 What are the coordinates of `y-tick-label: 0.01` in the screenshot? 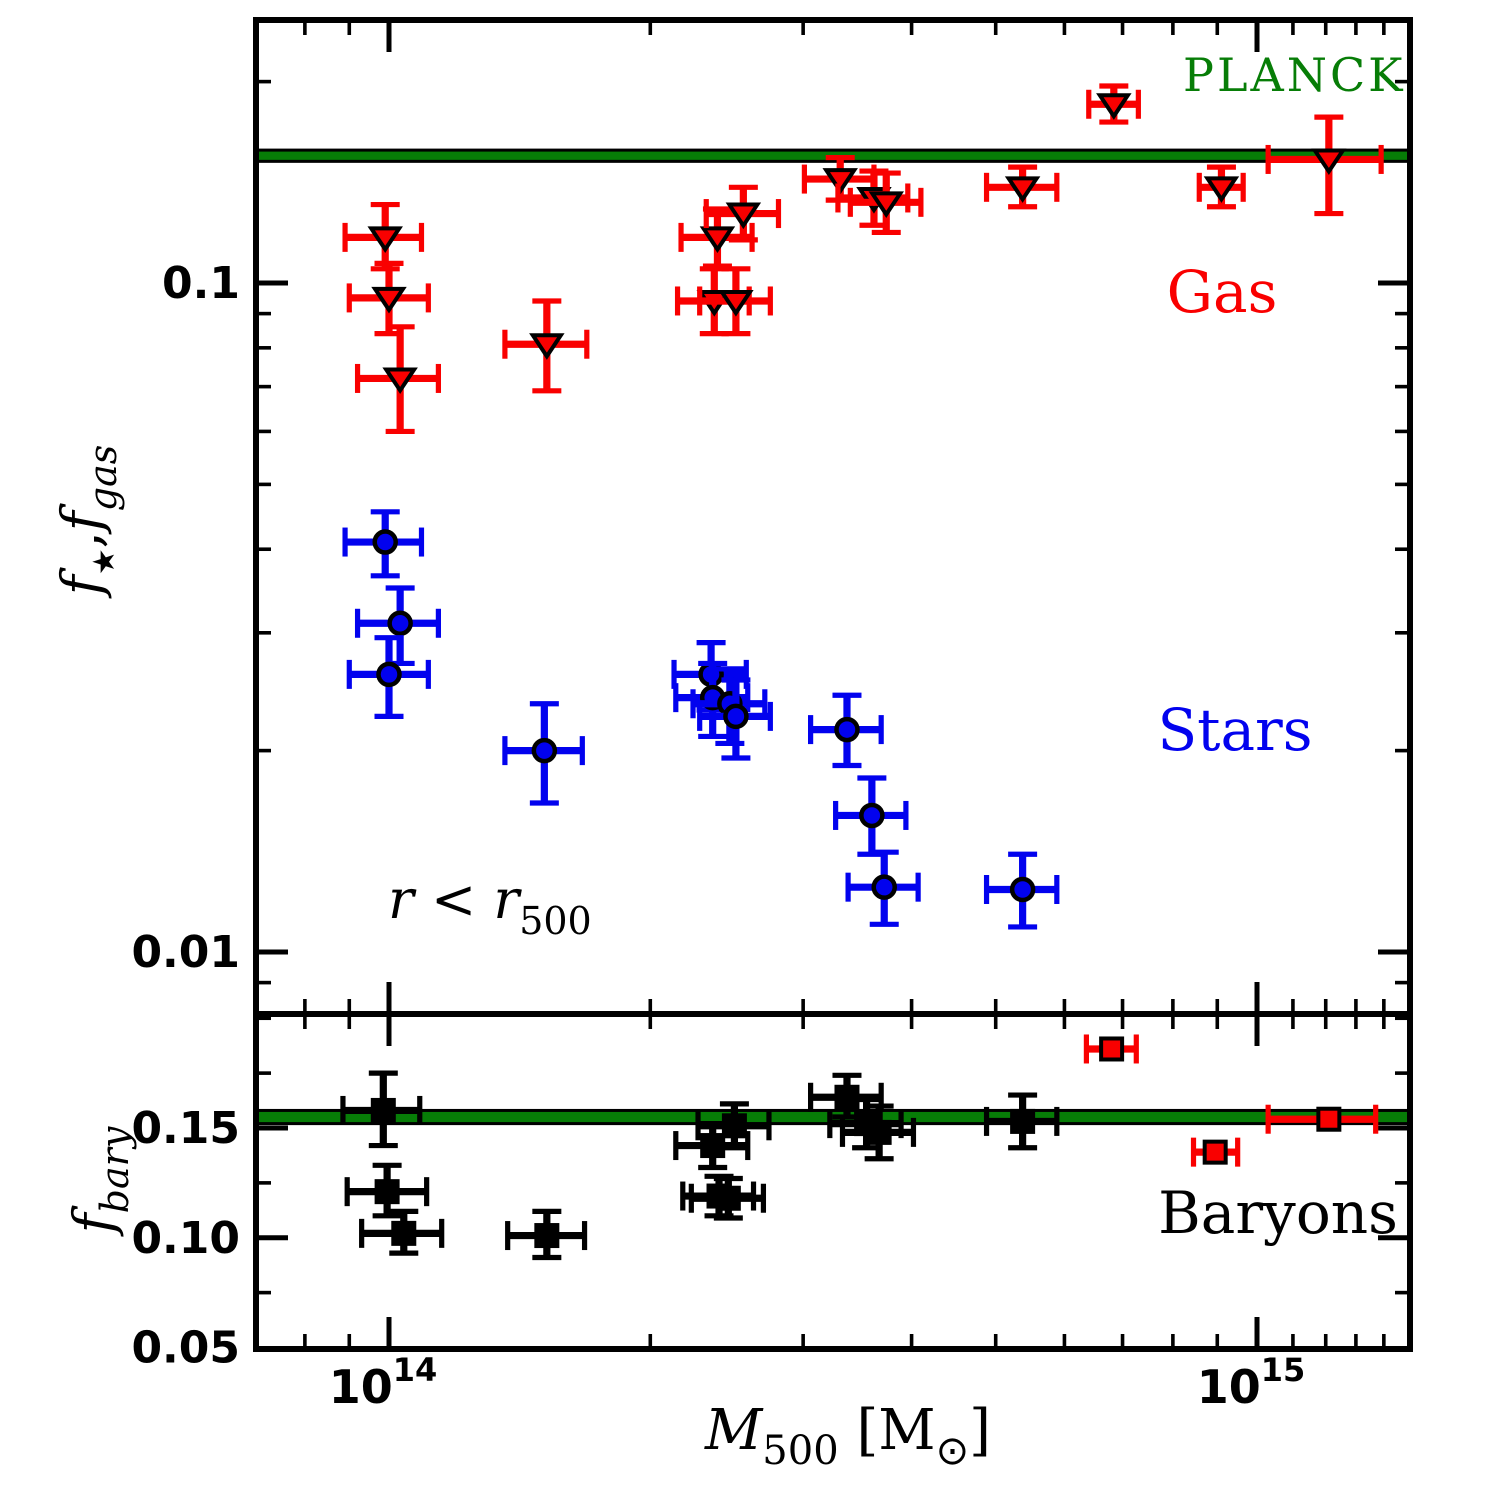 It's located at (185, 952).